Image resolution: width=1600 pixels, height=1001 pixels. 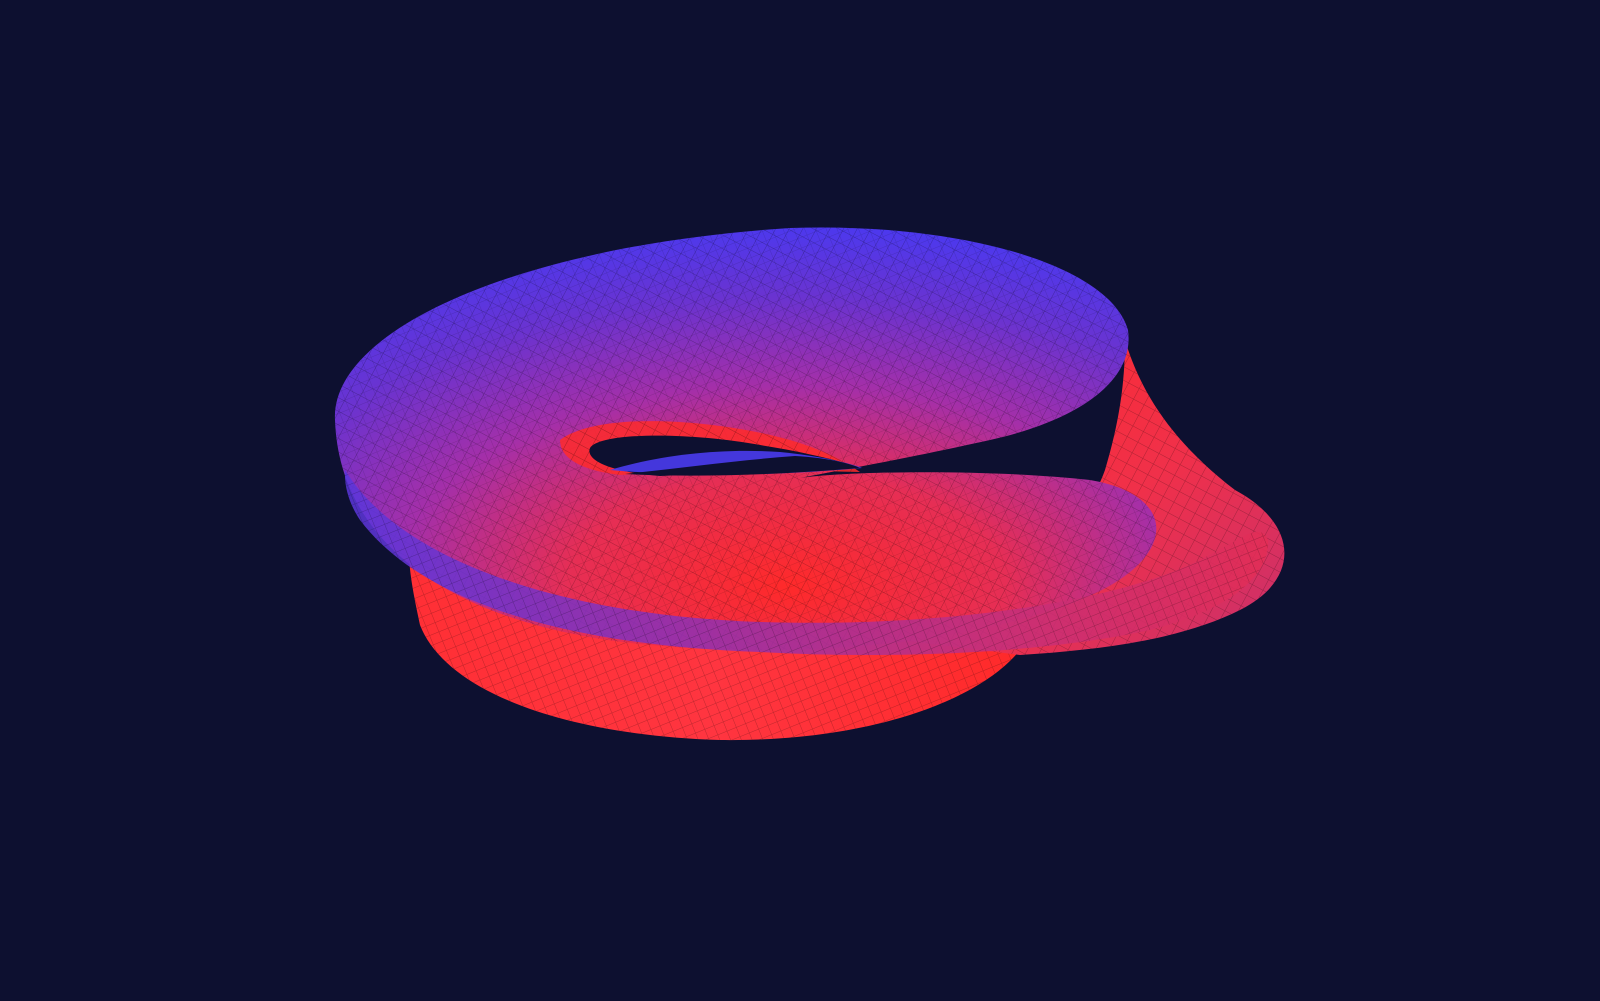 I want to click on front-strip, so click(x=806, y=563).